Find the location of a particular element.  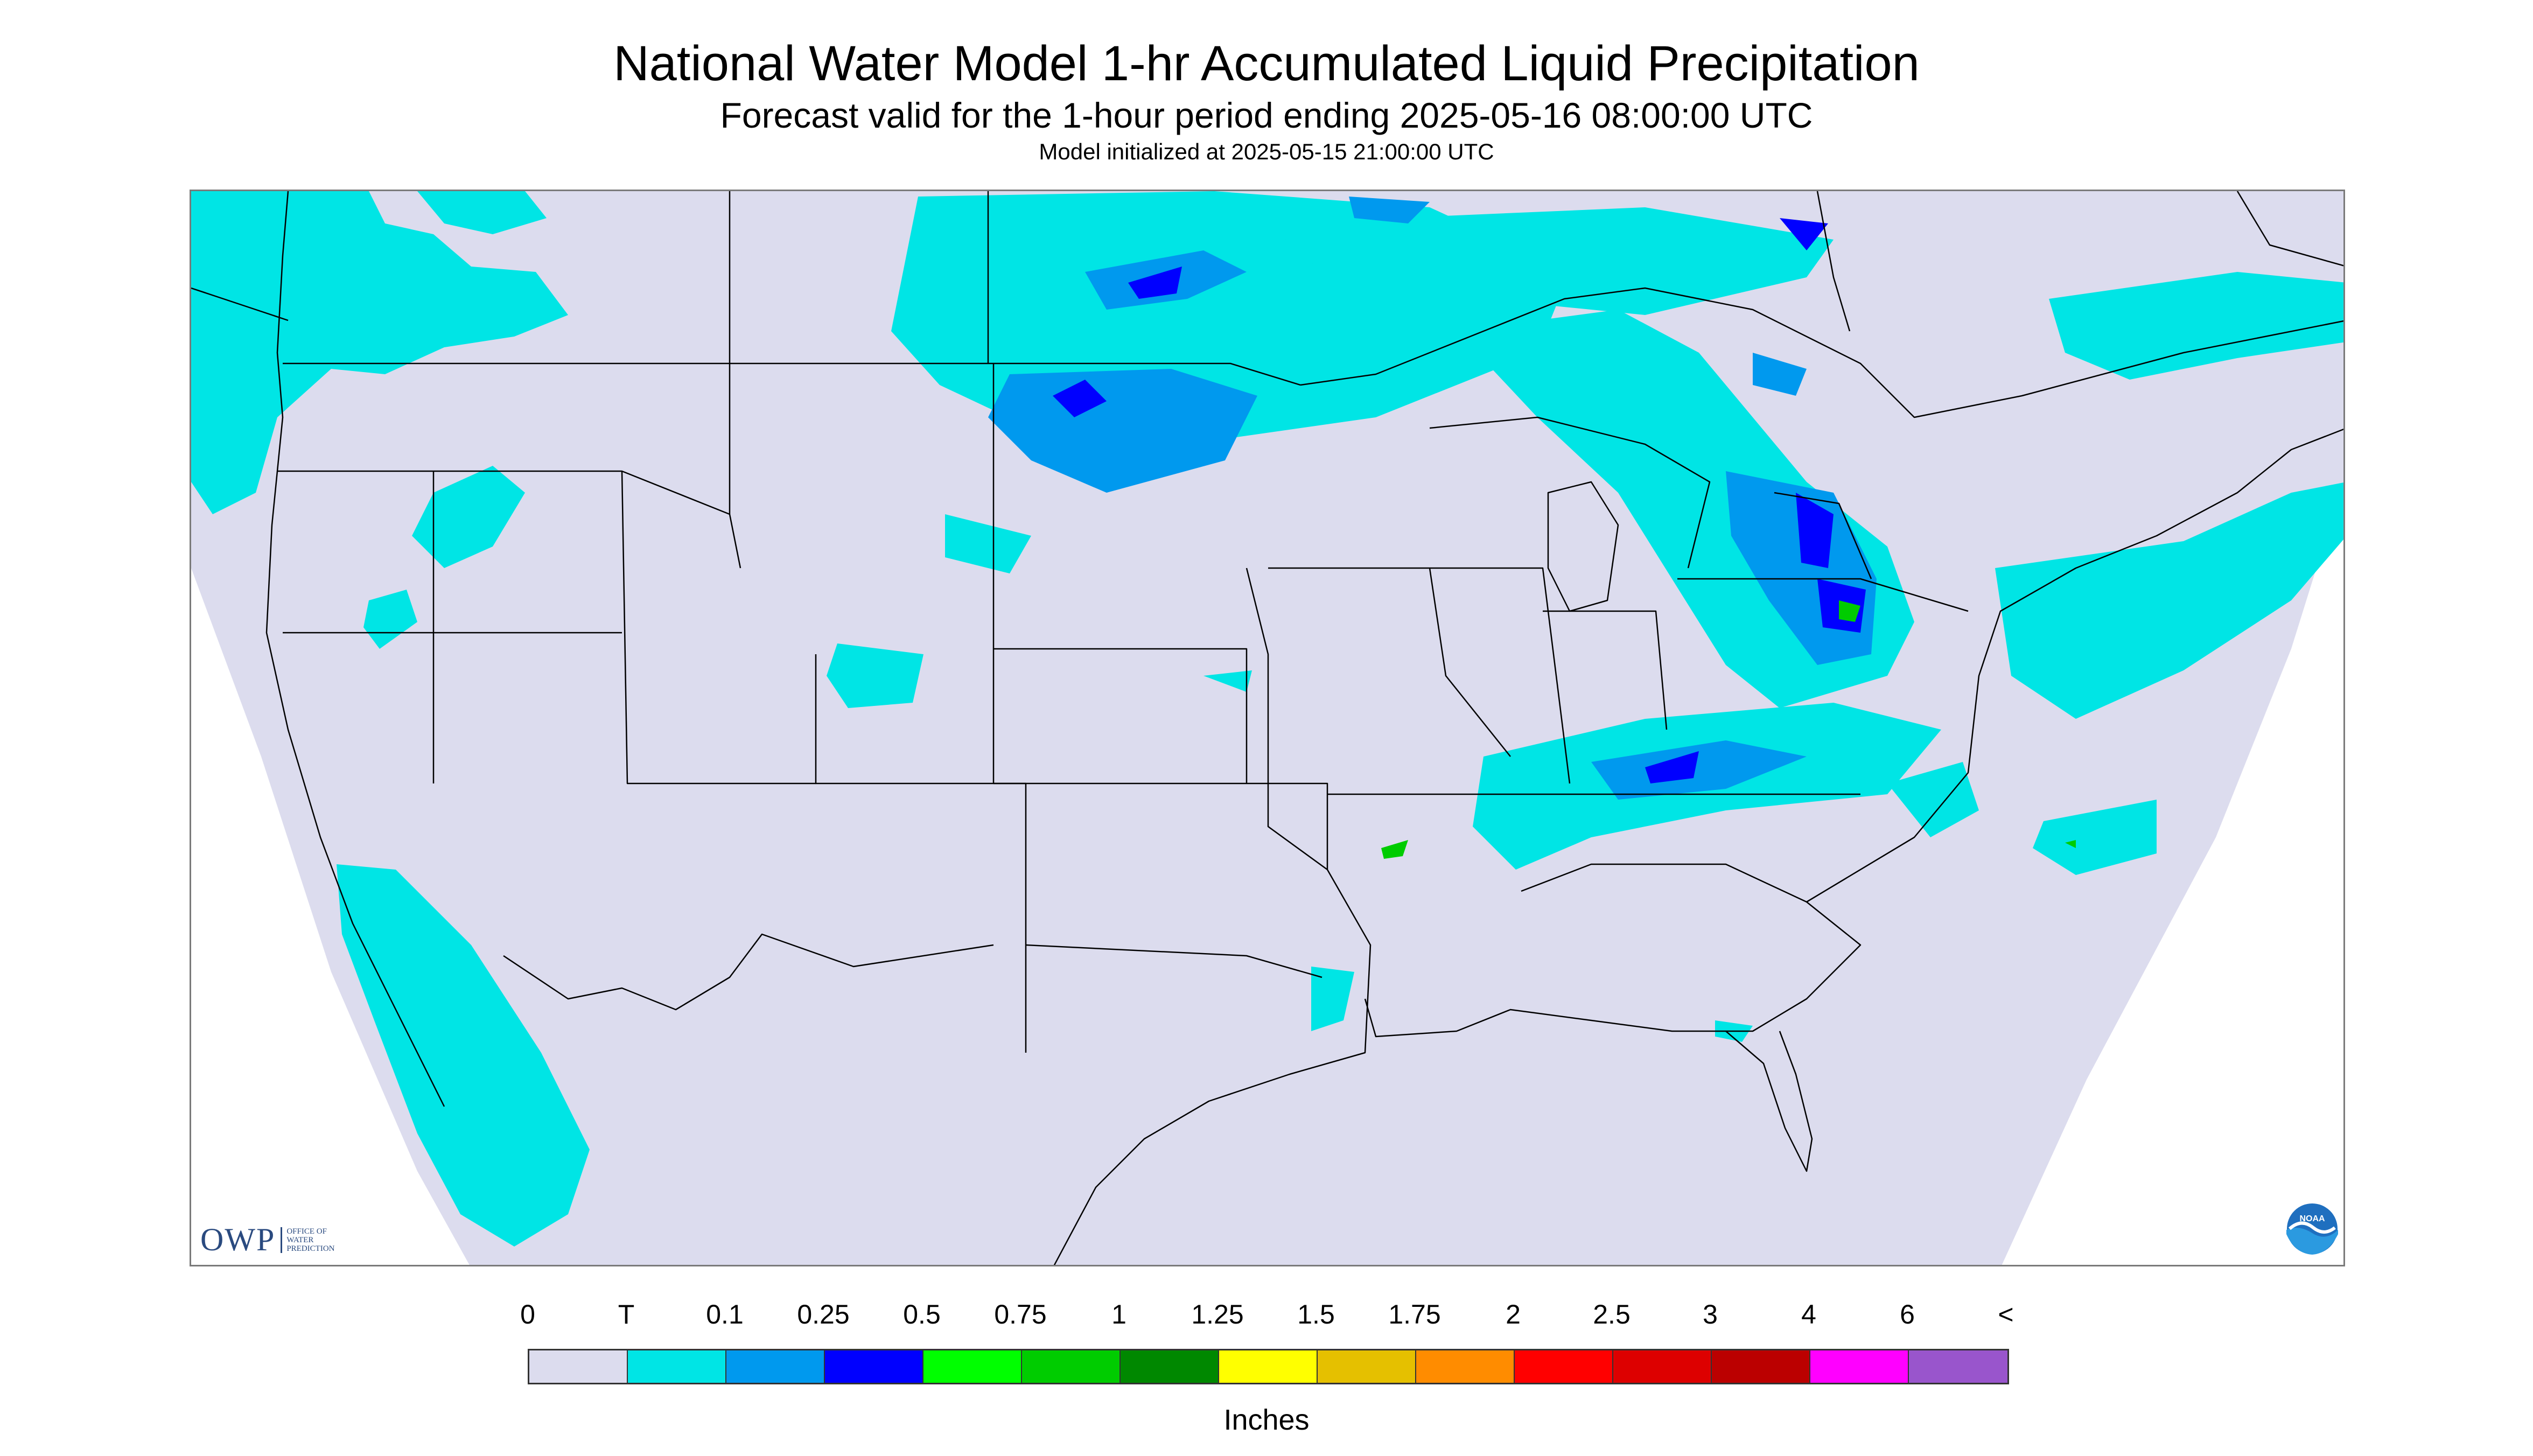

owp-logo: OWP OFFICE OF WATER PREDICTION is located at coordinates (273, 1239).